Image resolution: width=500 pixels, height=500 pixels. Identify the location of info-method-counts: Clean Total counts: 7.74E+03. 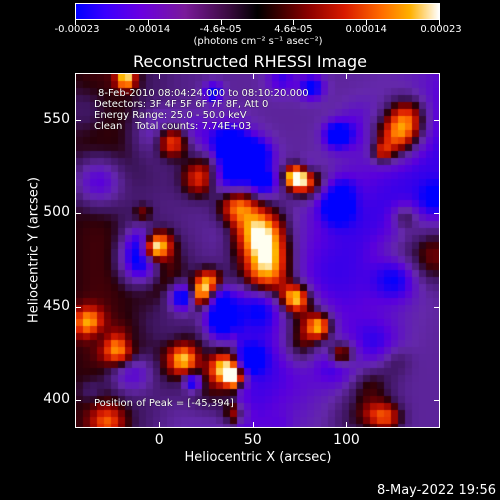
(173, 126).